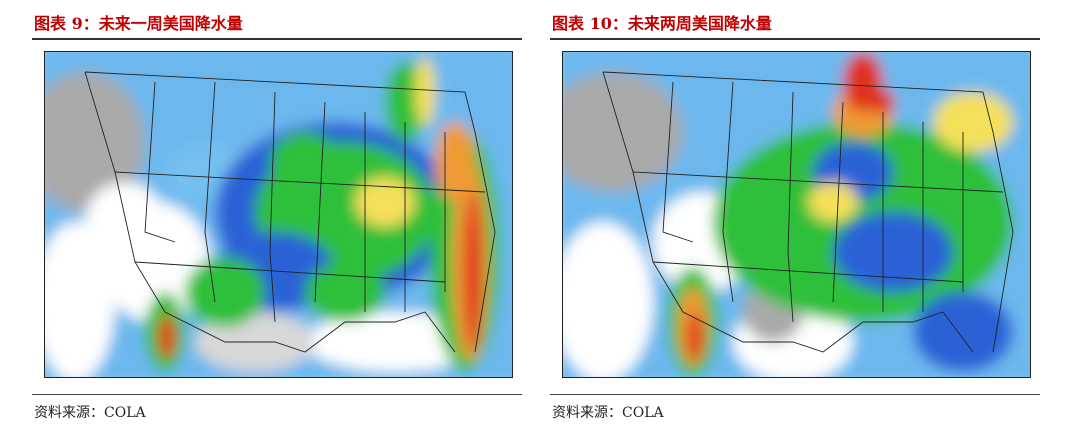  What do you see at coordinates (138, 23) in the screenshot?
I see `figure-9-title: 图表 9：未来一周美国降水量` at bounding box center [138, 23].